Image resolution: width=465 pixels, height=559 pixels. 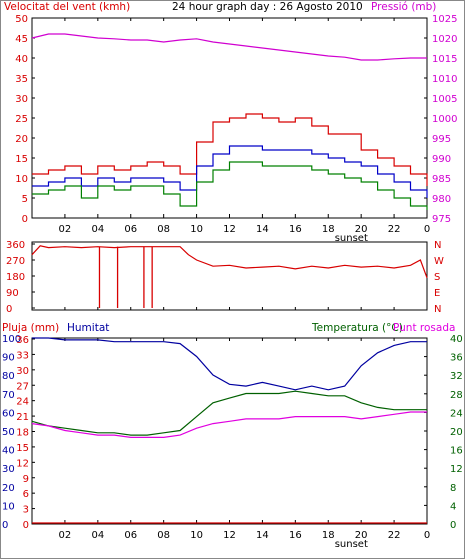 What do you see at coordinates (8, 358) in the screenshot?
I see `humidity-tick-label: 90` at bounding box center [8, 358].